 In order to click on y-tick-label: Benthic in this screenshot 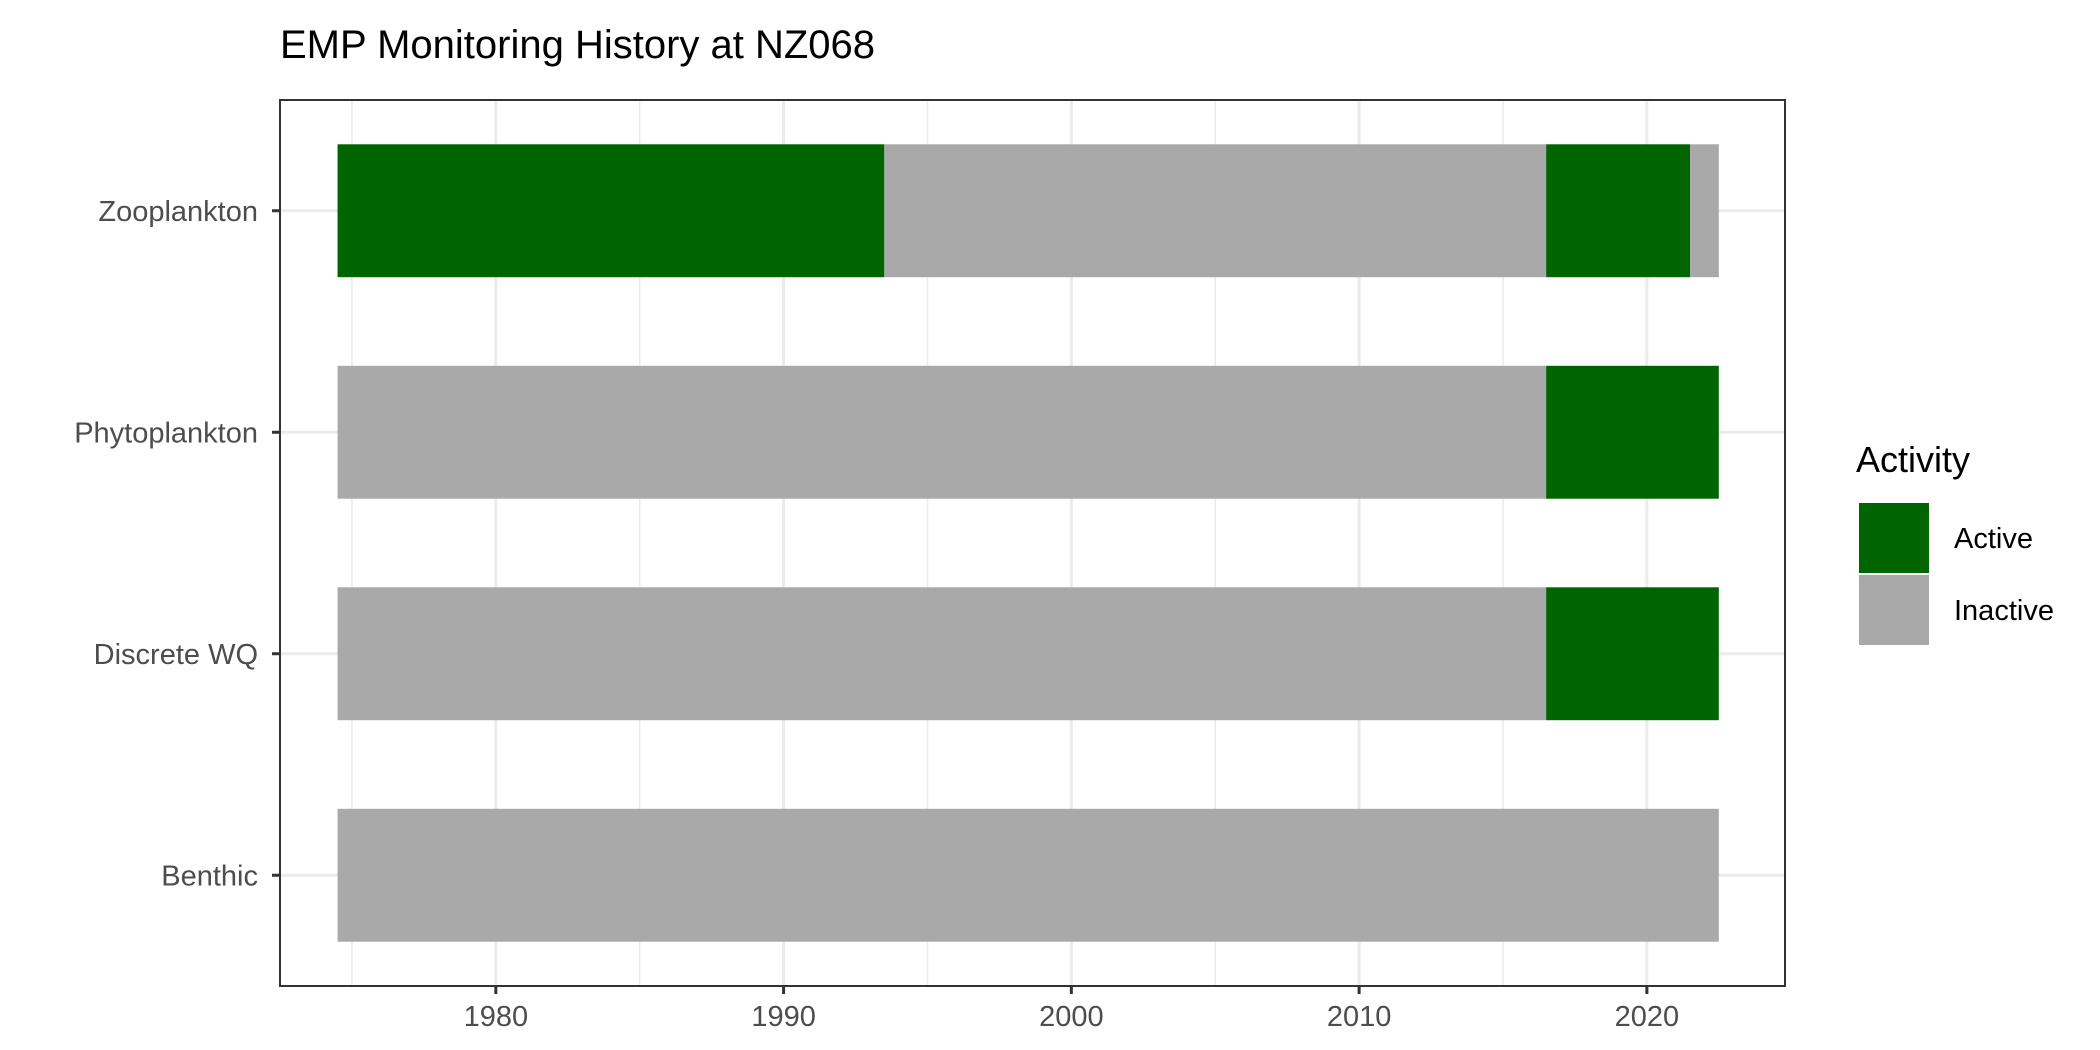, I will do `click(209, 876)`.